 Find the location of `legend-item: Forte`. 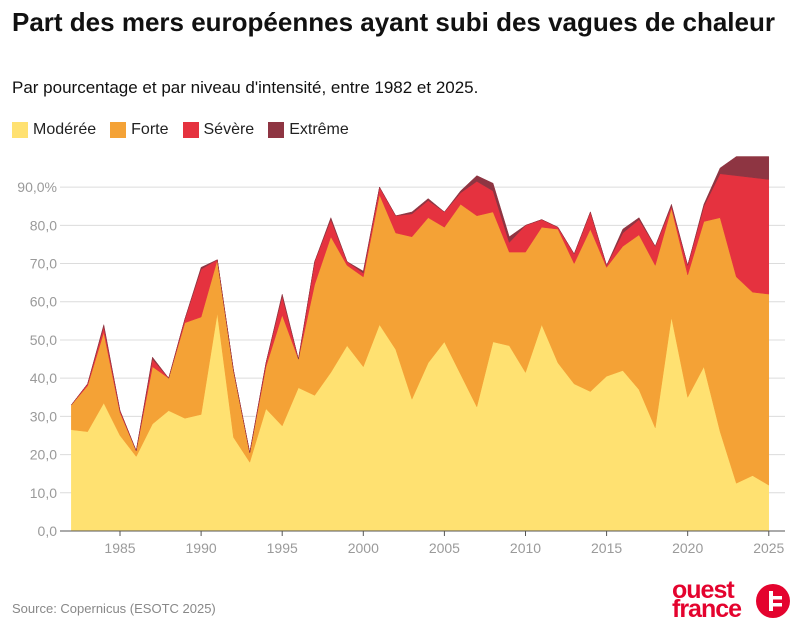

legend-item: Forte is located at coordinates (139, 130).